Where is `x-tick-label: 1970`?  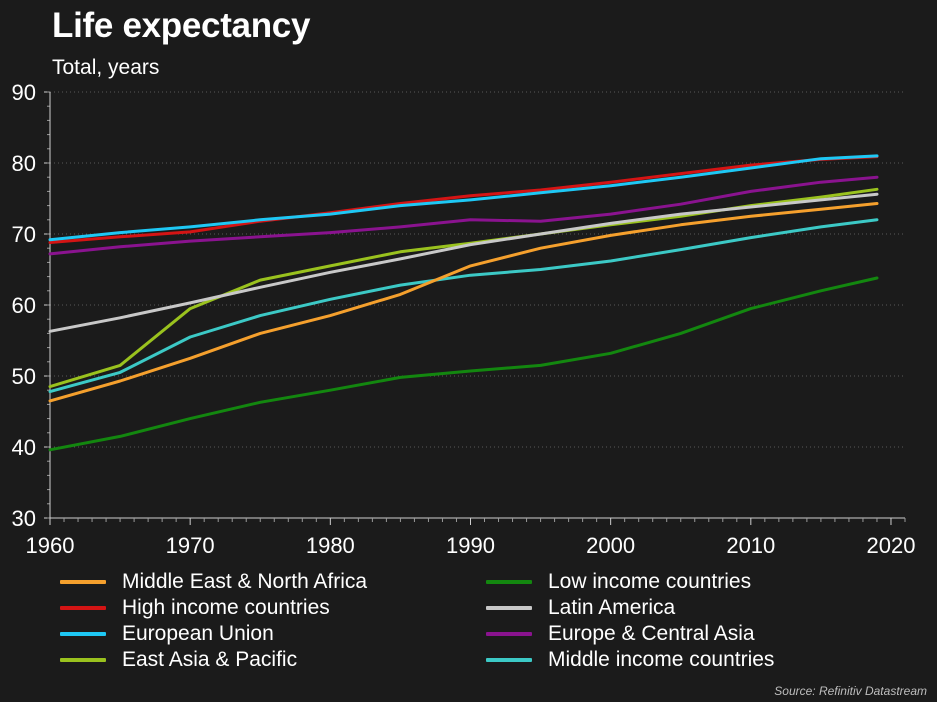
x-tick-label: 1970 is located at coordinates (190, 545).